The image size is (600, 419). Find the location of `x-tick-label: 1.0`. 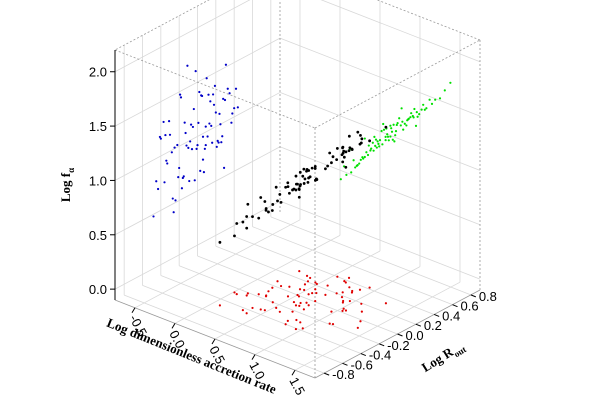

x-tick-label: 1.0 is located at coordinates (257, 370).